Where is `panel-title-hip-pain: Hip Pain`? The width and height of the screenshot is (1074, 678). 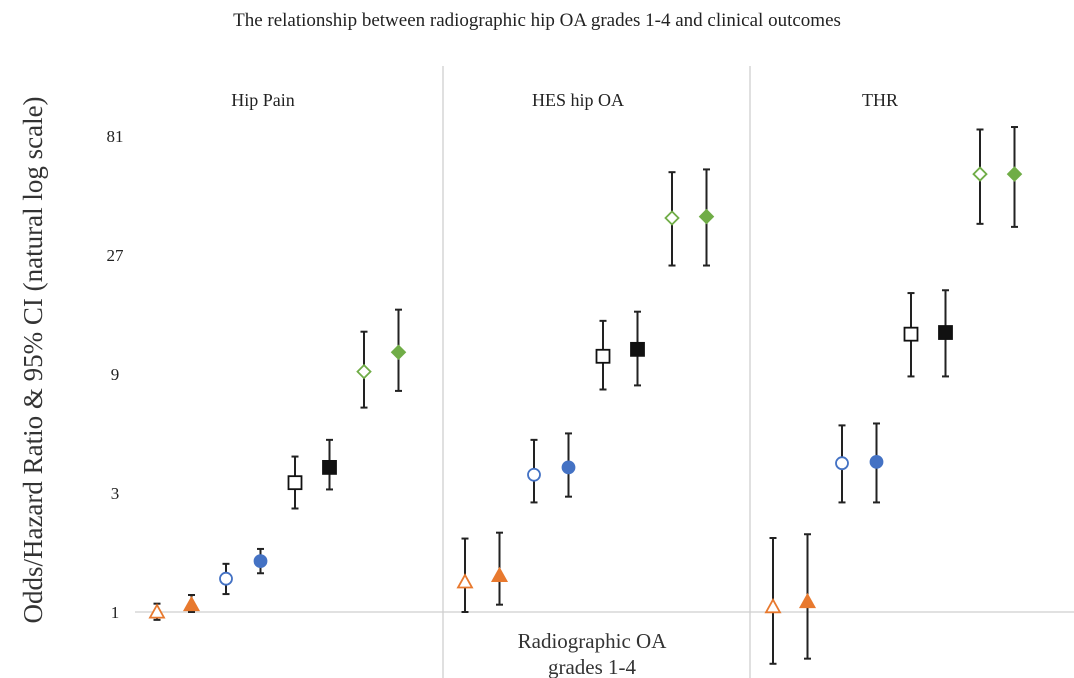 panel-title-hip-pain: Hip Pain is located at coordinates (263, 100).